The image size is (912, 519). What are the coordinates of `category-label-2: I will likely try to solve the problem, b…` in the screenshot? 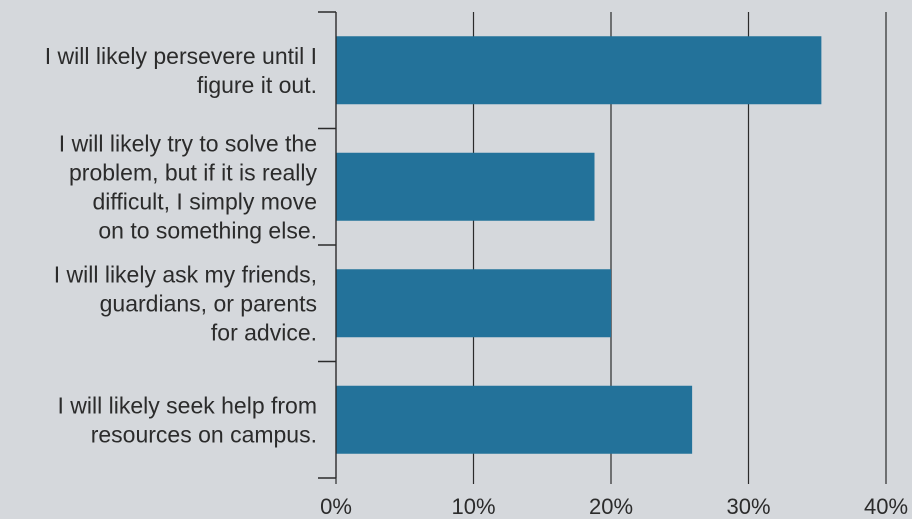 It's located at (188, 186).